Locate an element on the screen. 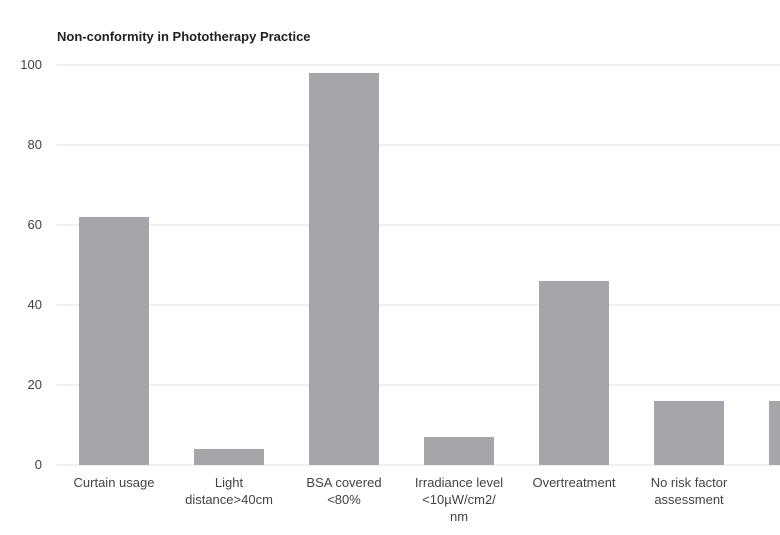 Image resolution: width=780 pixels, height=535 pixels. chart-title: Non-conformity in Phototherapy Practice is located at coordinates (184, 36).